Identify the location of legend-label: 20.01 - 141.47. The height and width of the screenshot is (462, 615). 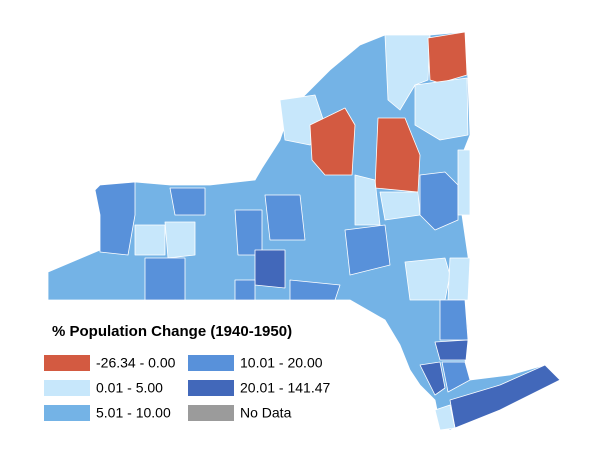
(285, 388).